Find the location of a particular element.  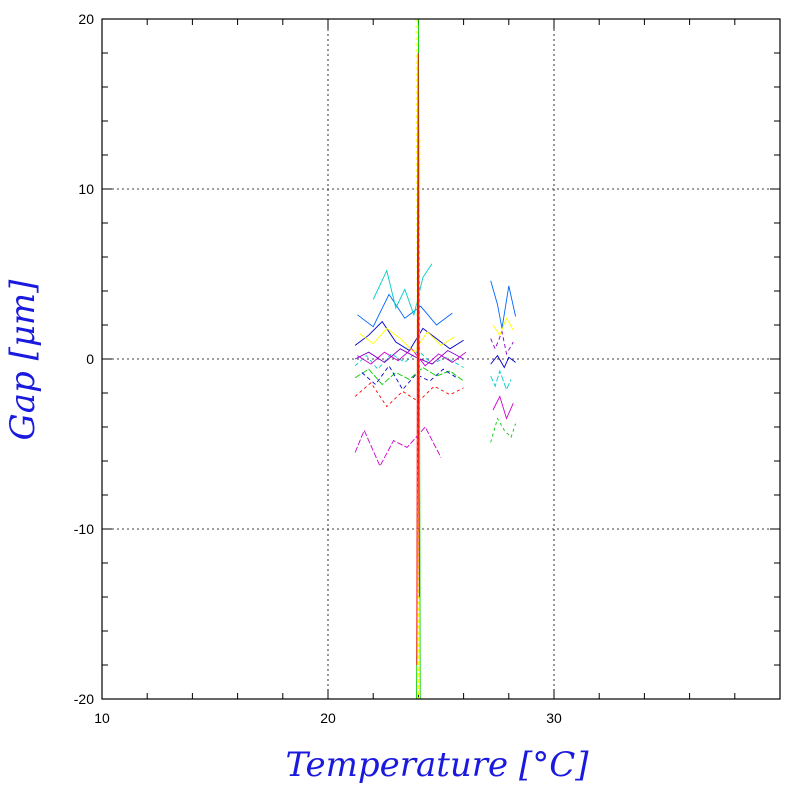

y-axis-label: Gap [μm] is located at coordinates (23, 360).